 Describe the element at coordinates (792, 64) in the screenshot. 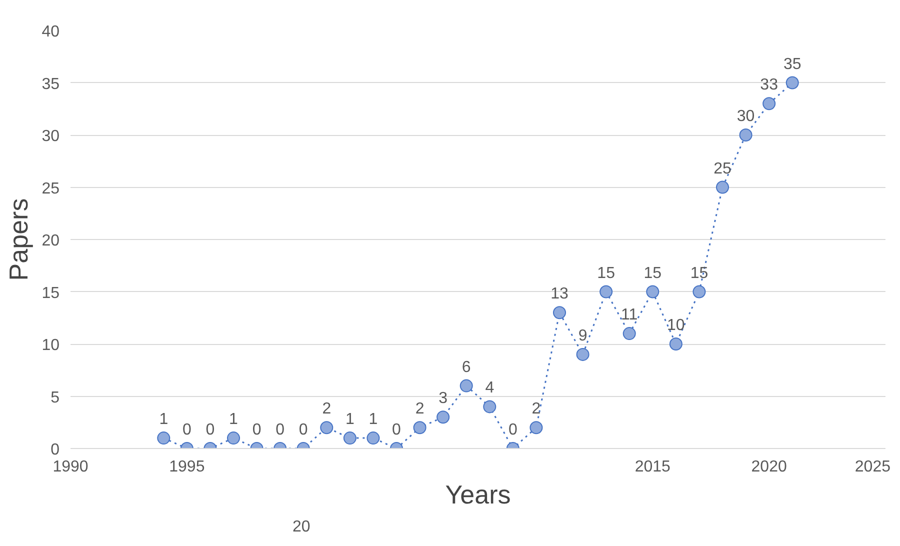

I see `data-label: 35` at that location.